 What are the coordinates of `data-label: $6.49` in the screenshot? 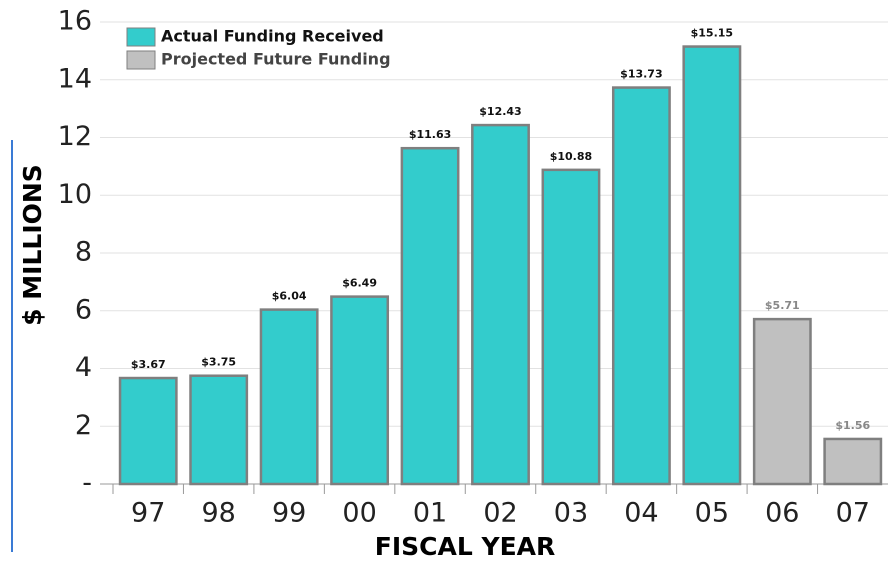 It's located at (359, 283).